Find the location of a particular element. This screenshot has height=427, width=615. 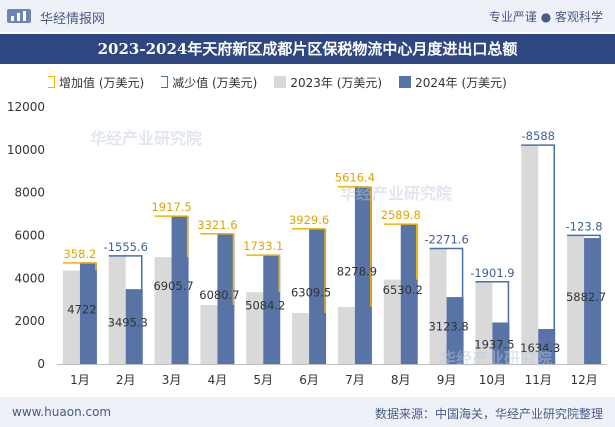

swatch-2024-icon is located at coordinates (405, 82).